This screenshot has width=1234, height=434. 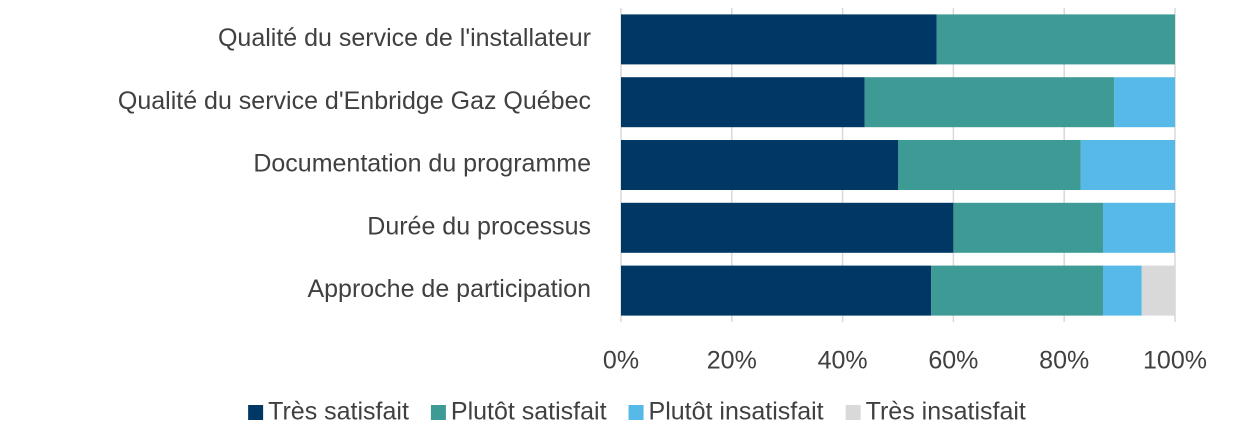 What do you see at coordinates (843, 361) in the screenshot?
I see `x-tick-label: 40%` at bounding box center [843, 361].